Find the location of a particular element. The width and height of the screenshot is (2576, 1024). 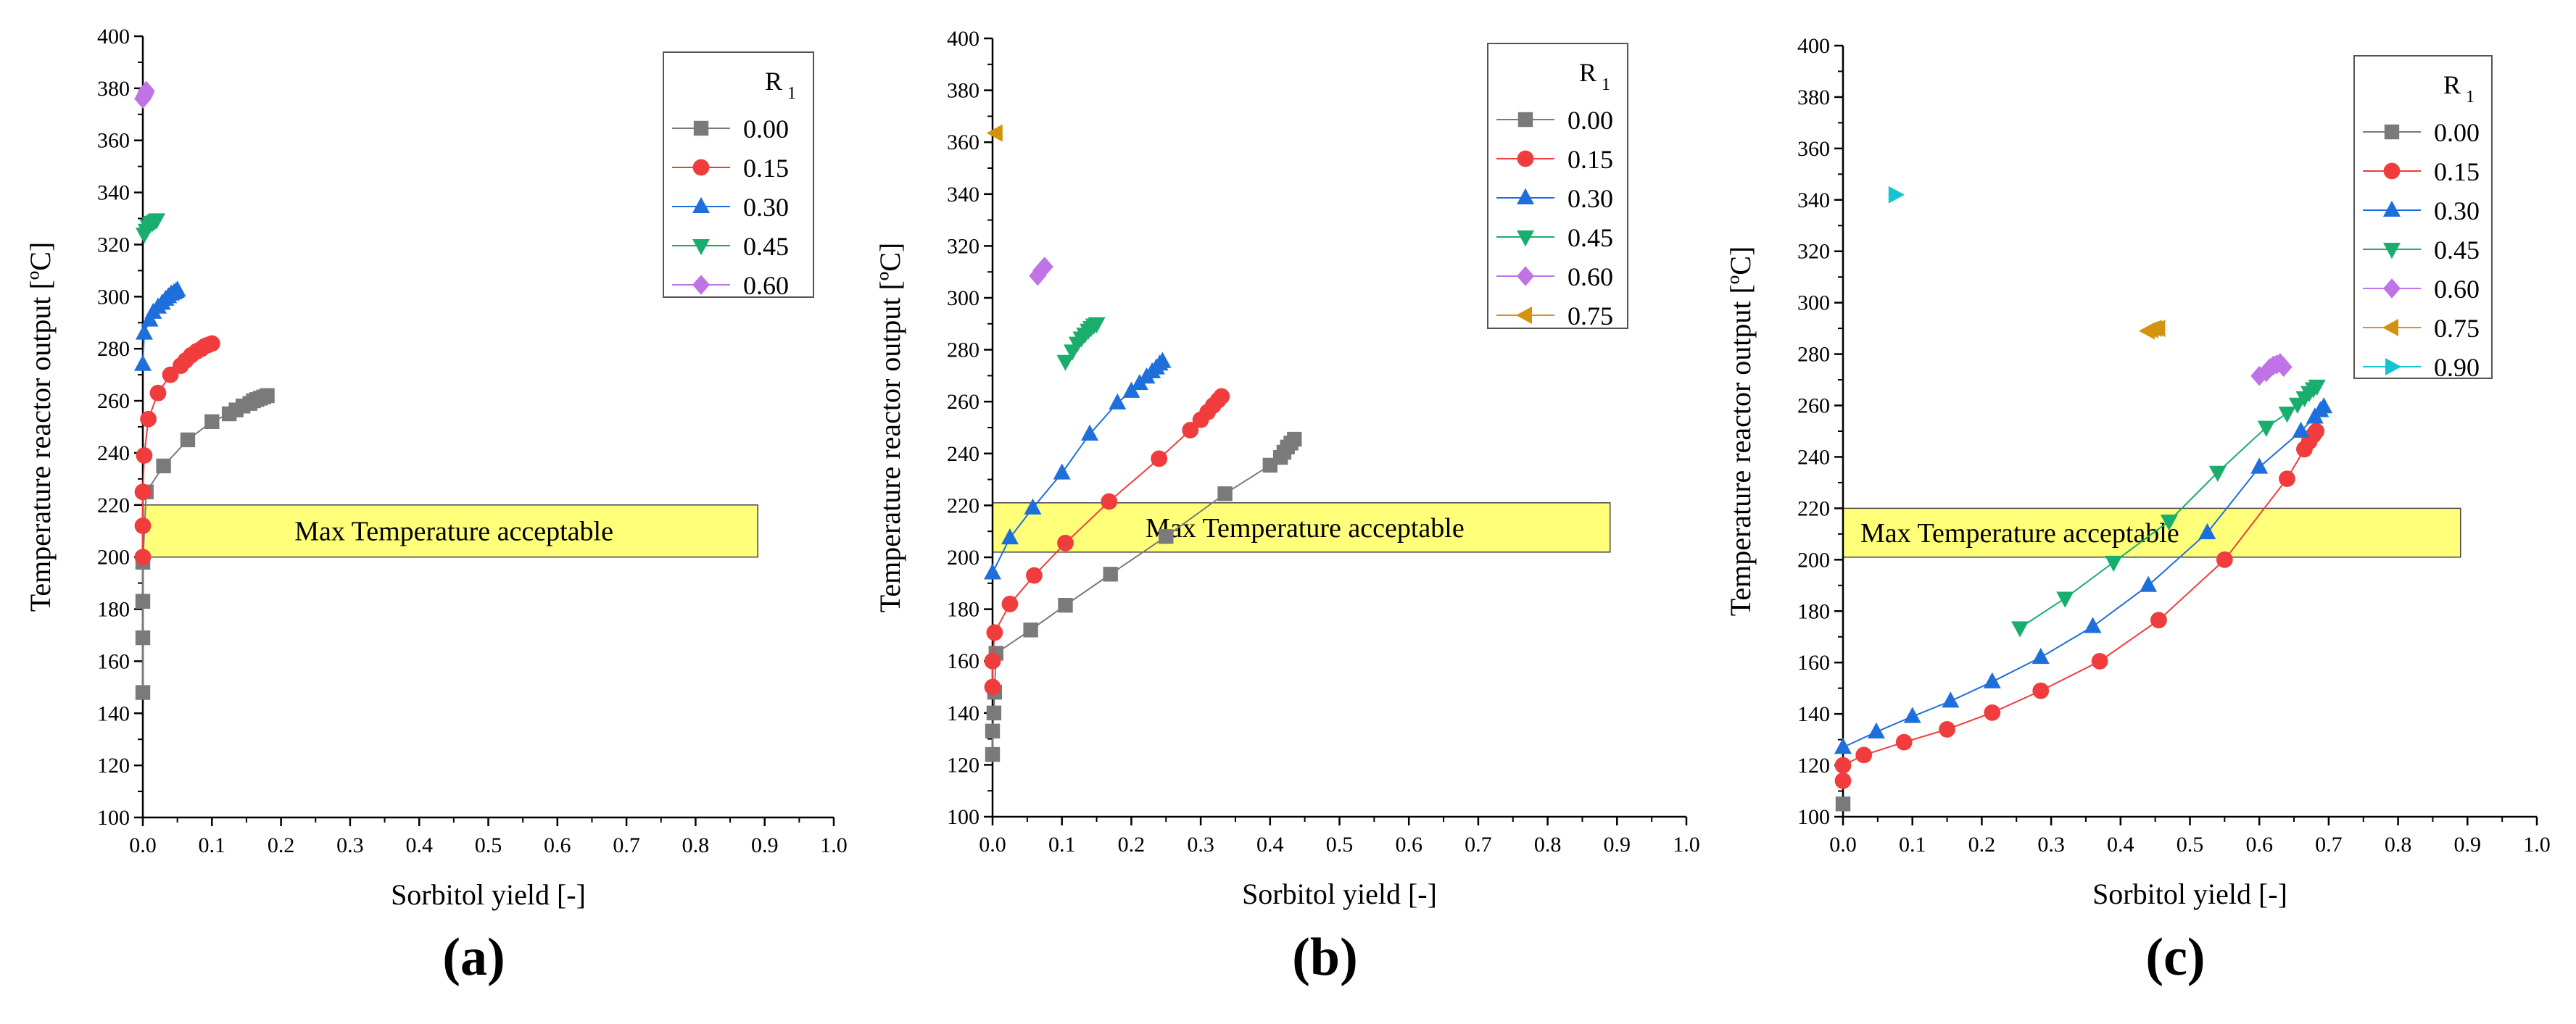

legend-label: 0.60 is located at coordinates (1590, 276).